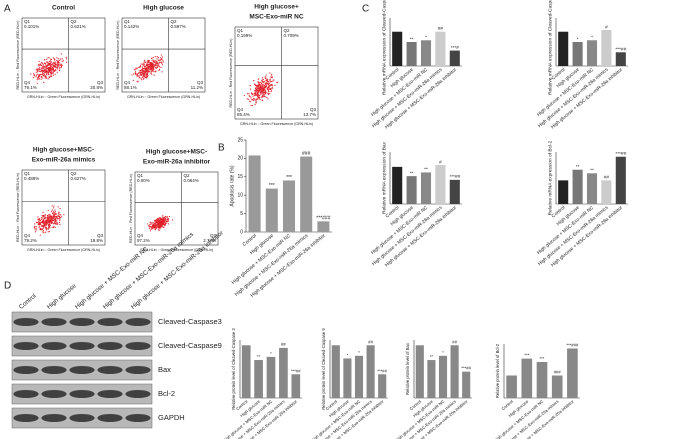 The image size is (685, 439). Describe the element at coordinates (171, 417) in the screenshot. I see `blot-row-label: GAPDH` at that location.